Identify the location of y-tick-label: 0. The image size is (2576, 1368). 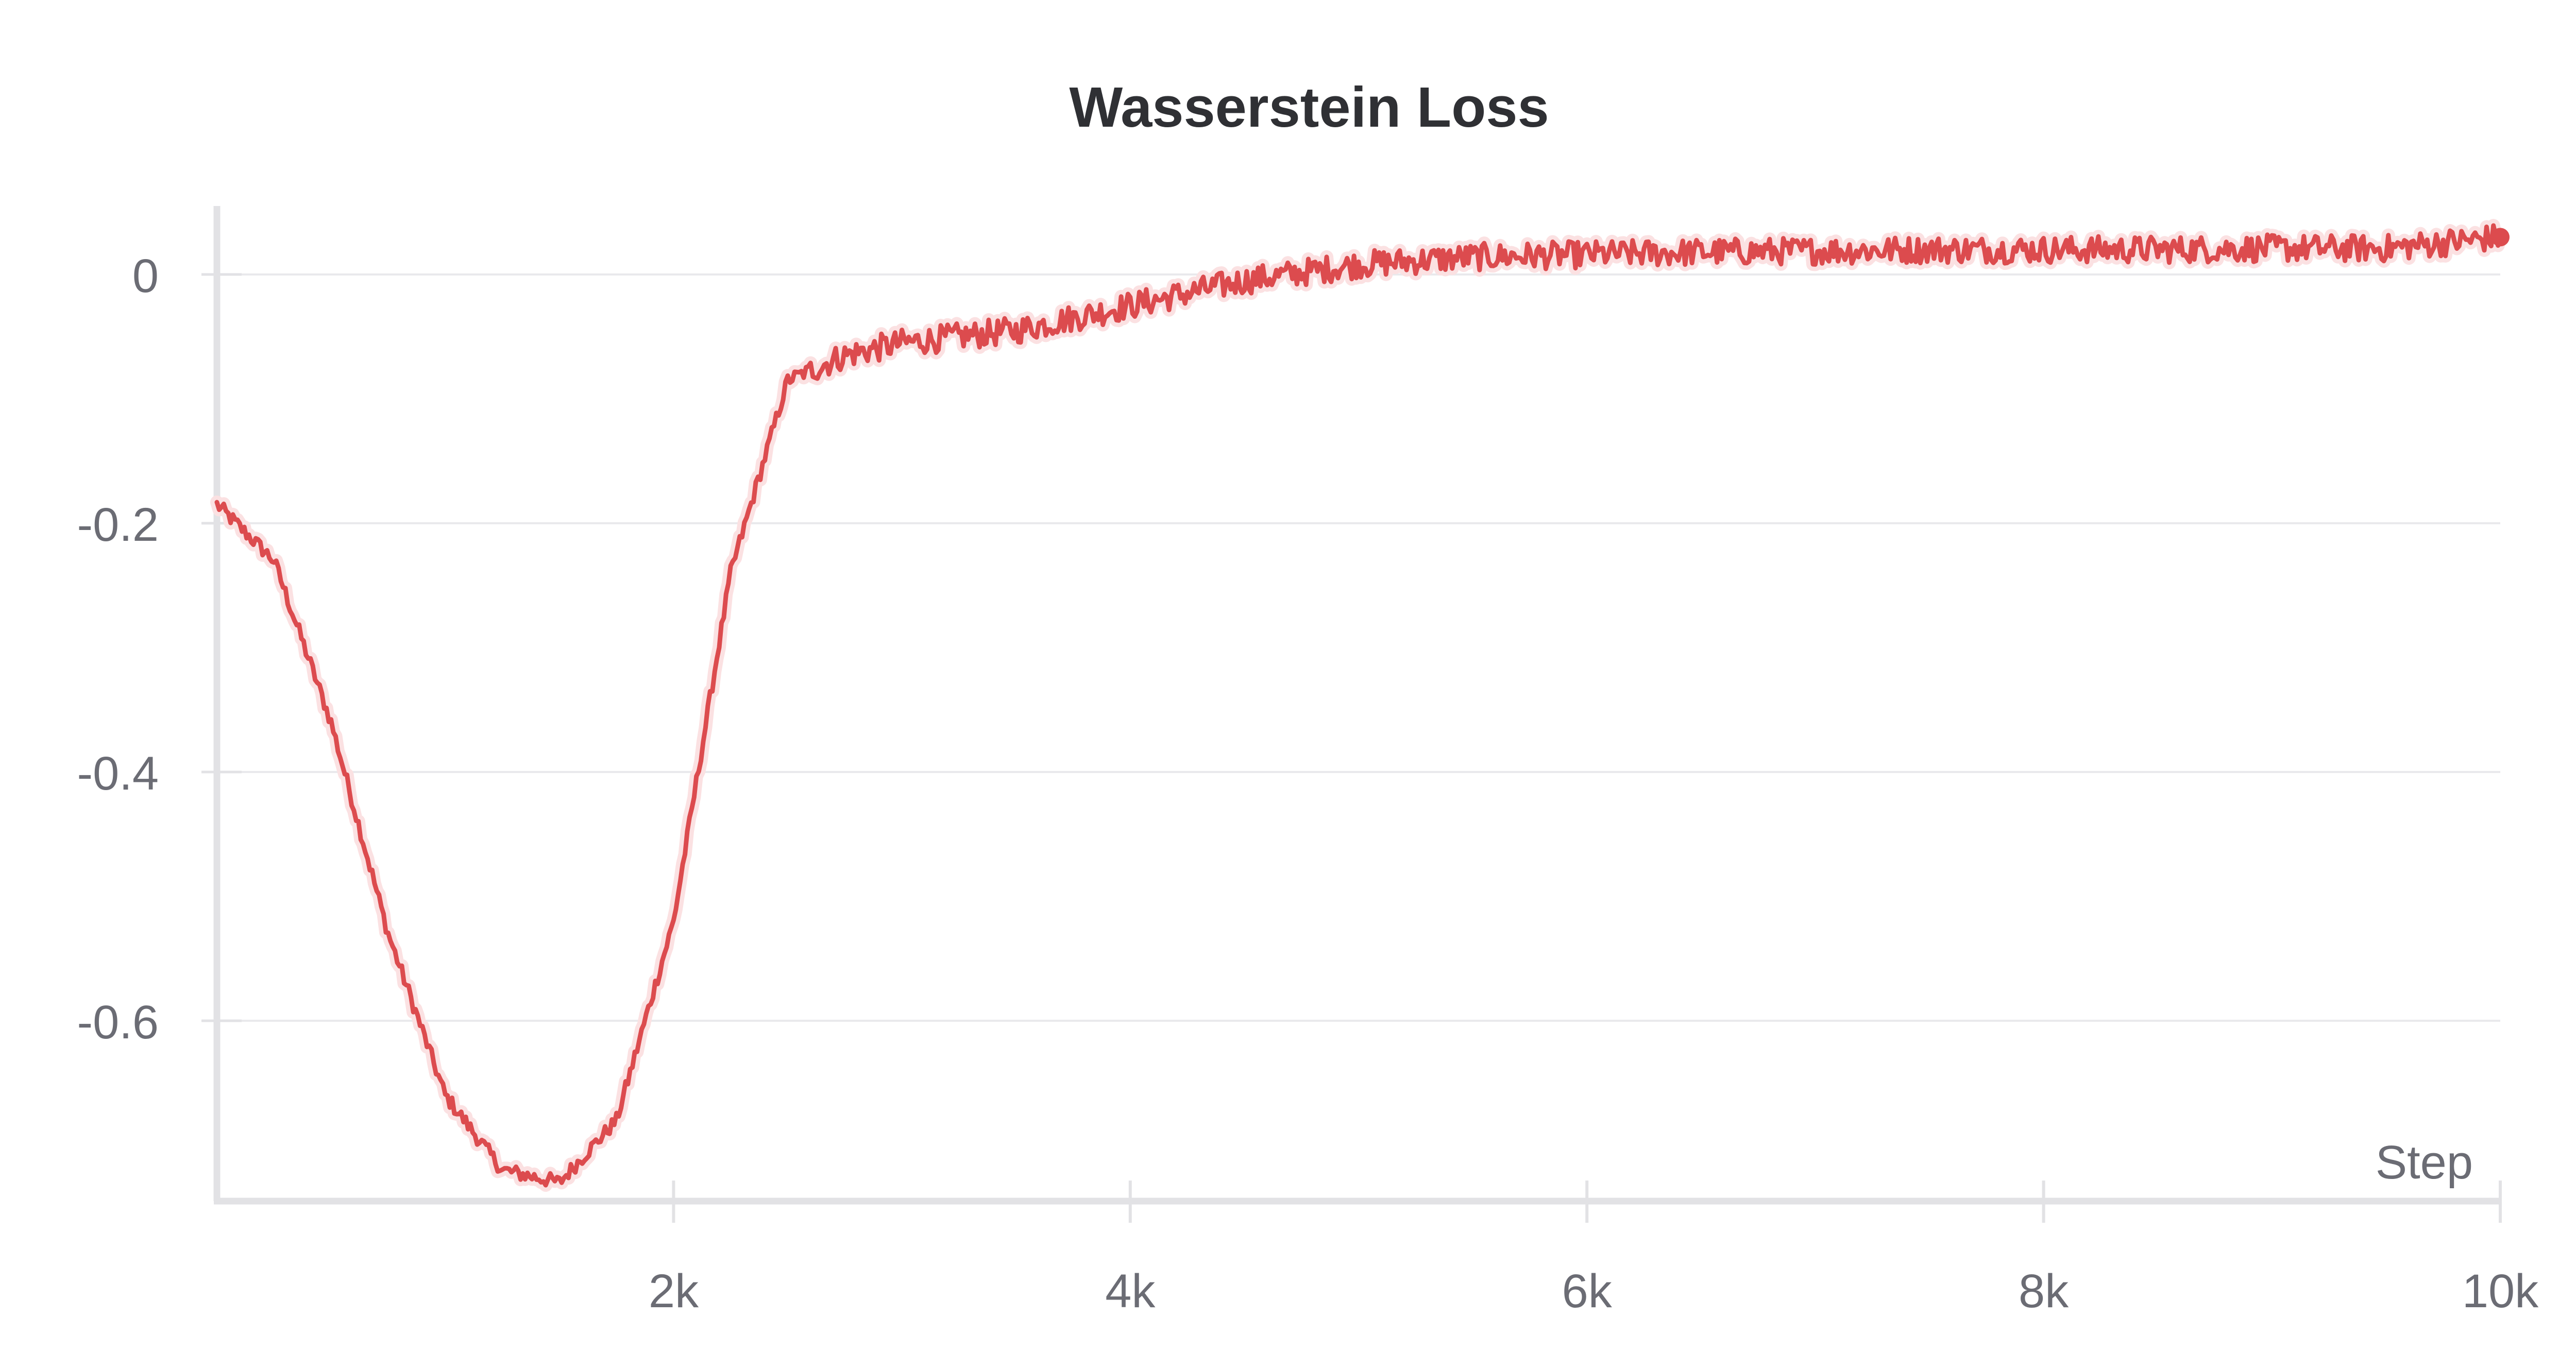
(145, 276).